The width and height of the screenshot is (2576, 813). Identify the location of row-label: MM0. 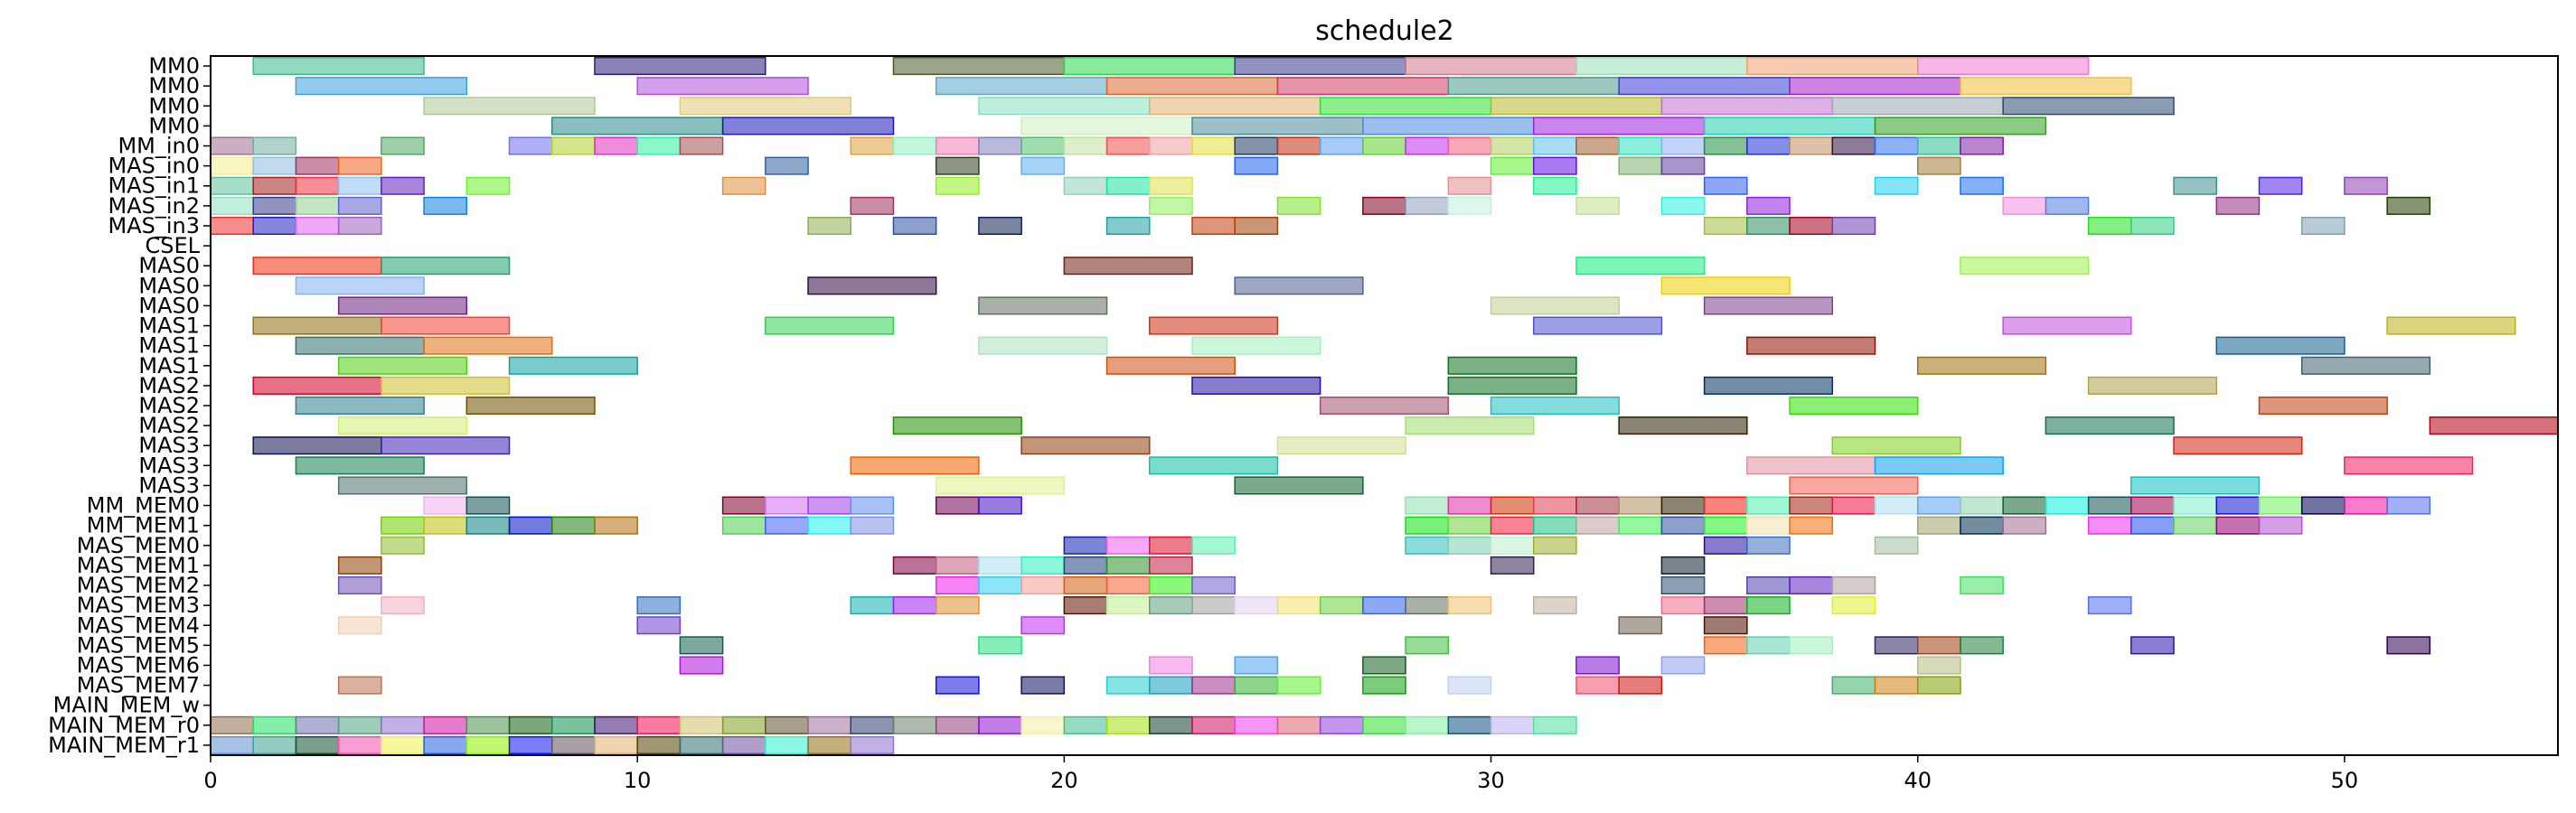
(174, 85).